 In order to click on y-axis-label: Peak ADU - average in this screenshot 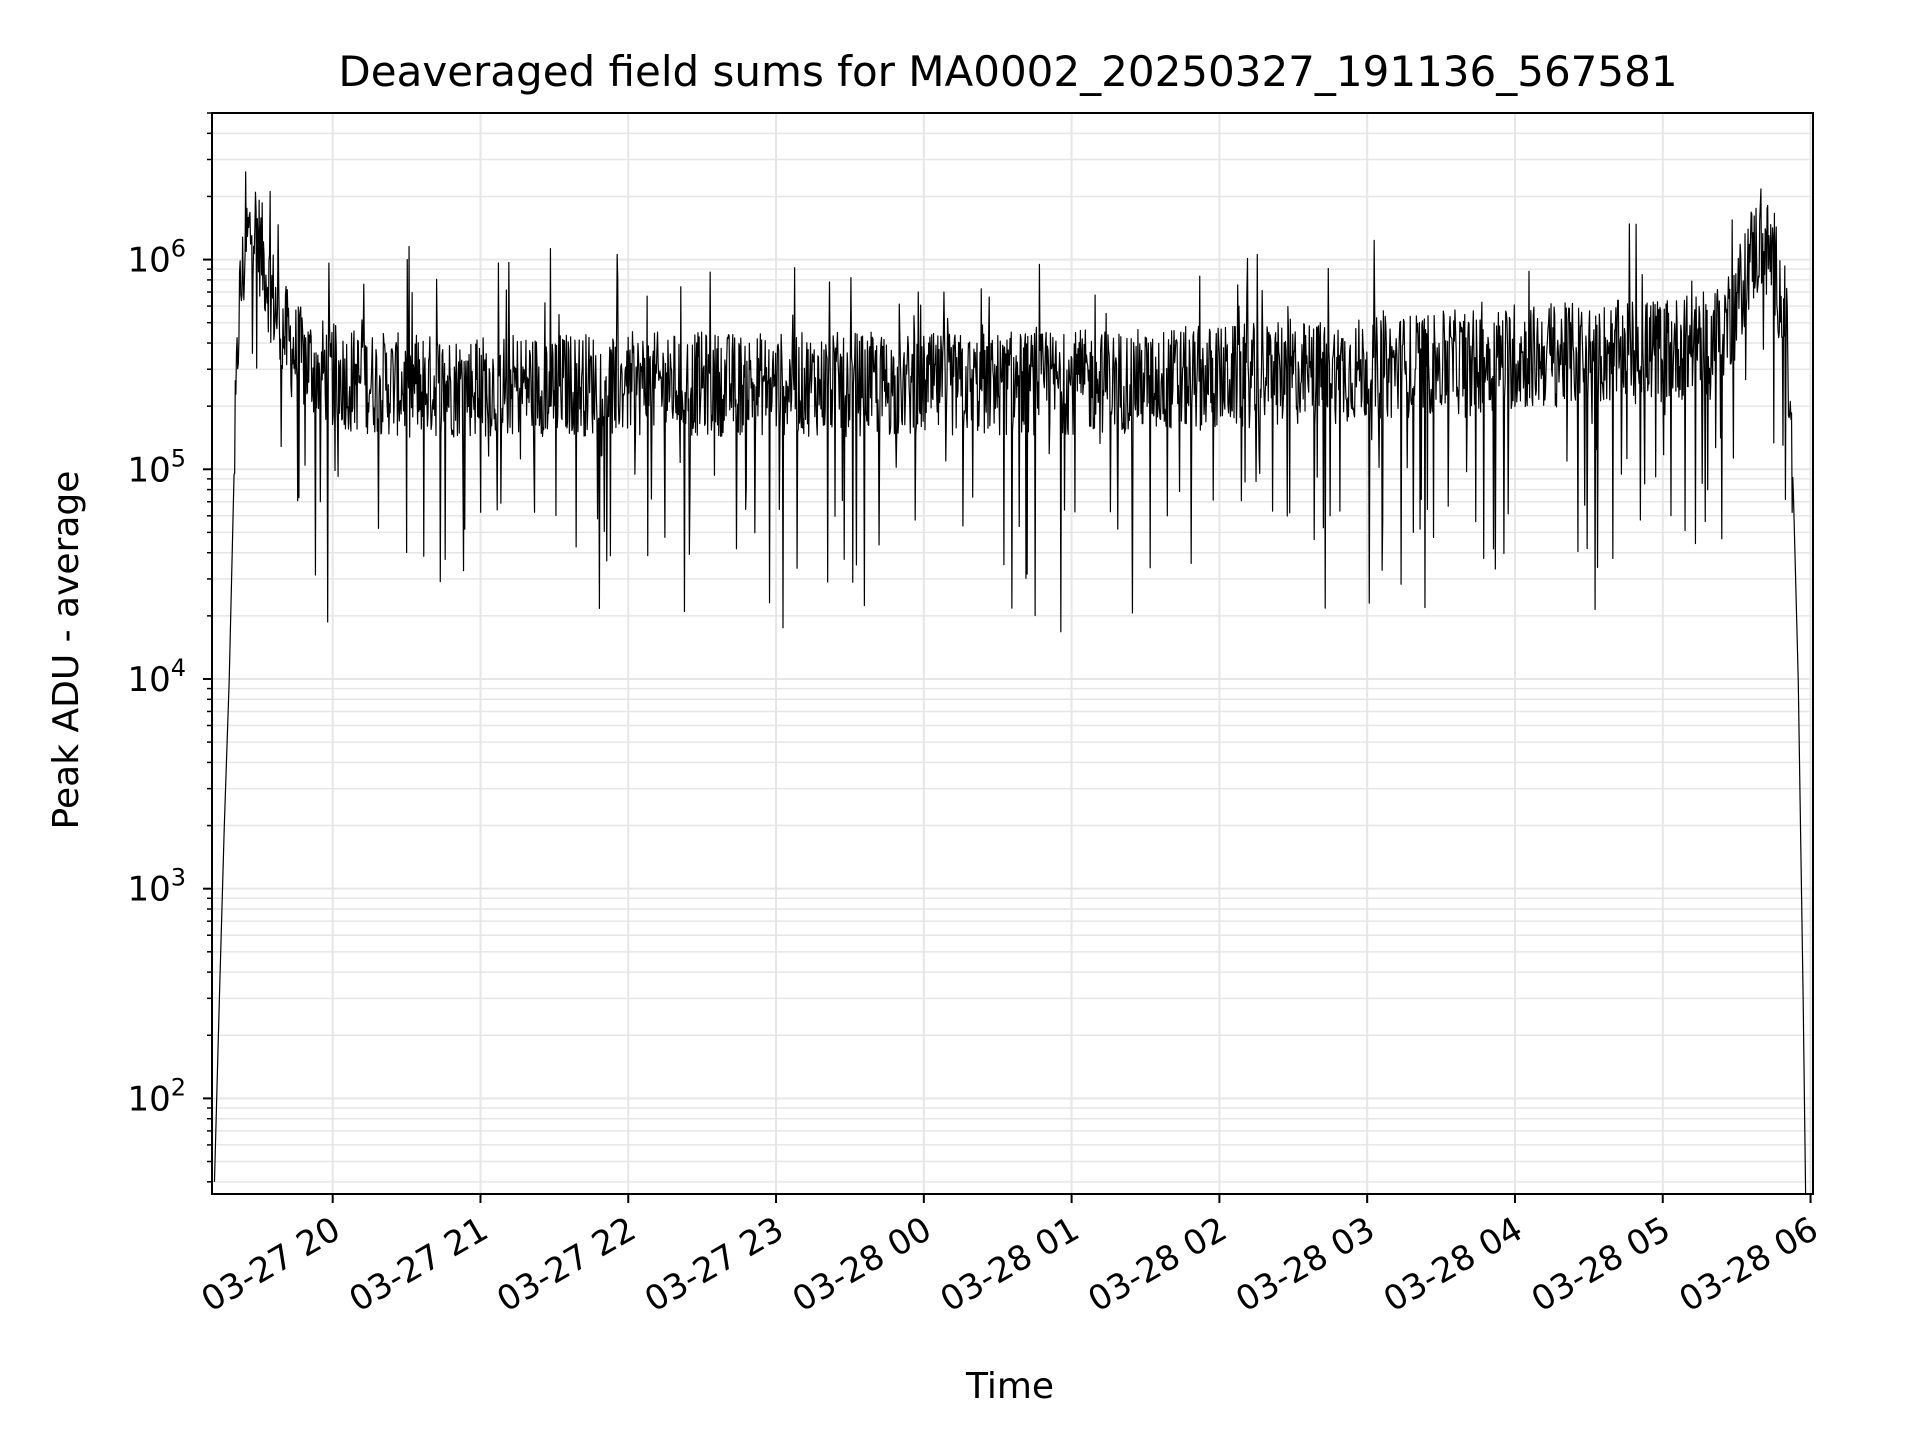, I will do `click(66, 650)`.